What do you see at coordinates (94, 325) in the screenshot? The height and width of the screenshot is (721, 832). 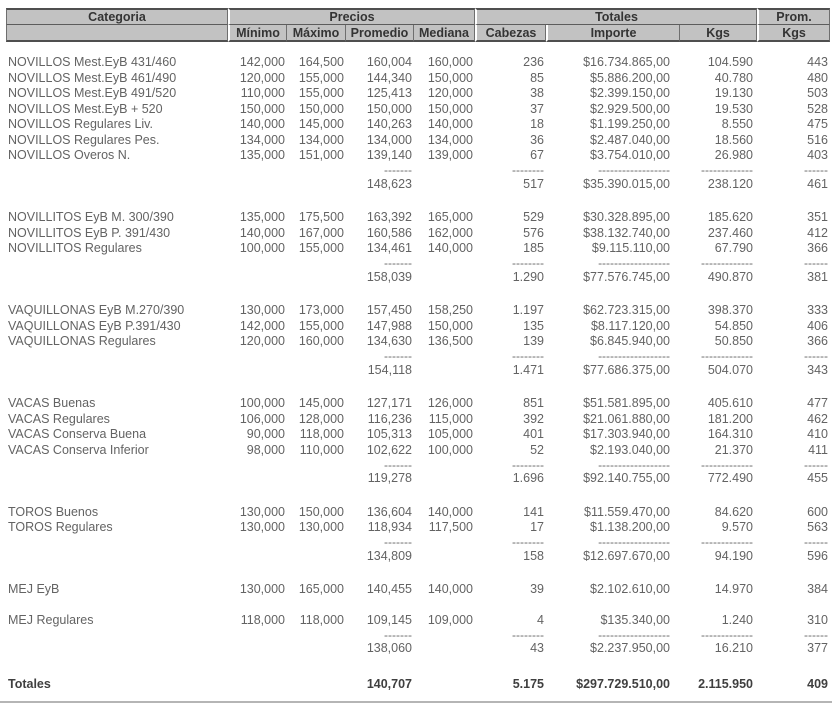 I see `cell-categoria: VAQUILLONAS EyB P.391/430` at bounding box center [94, 325].